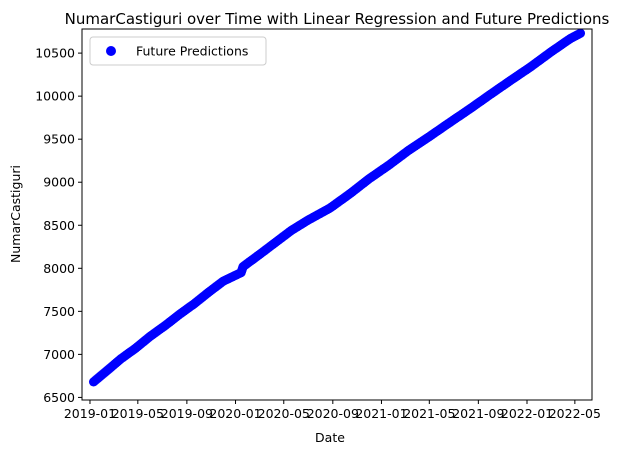 Image resolution: width=642 pixels, height=455 pixels. I want to click on x-tick-label: 2022-05, so click(575, 413).